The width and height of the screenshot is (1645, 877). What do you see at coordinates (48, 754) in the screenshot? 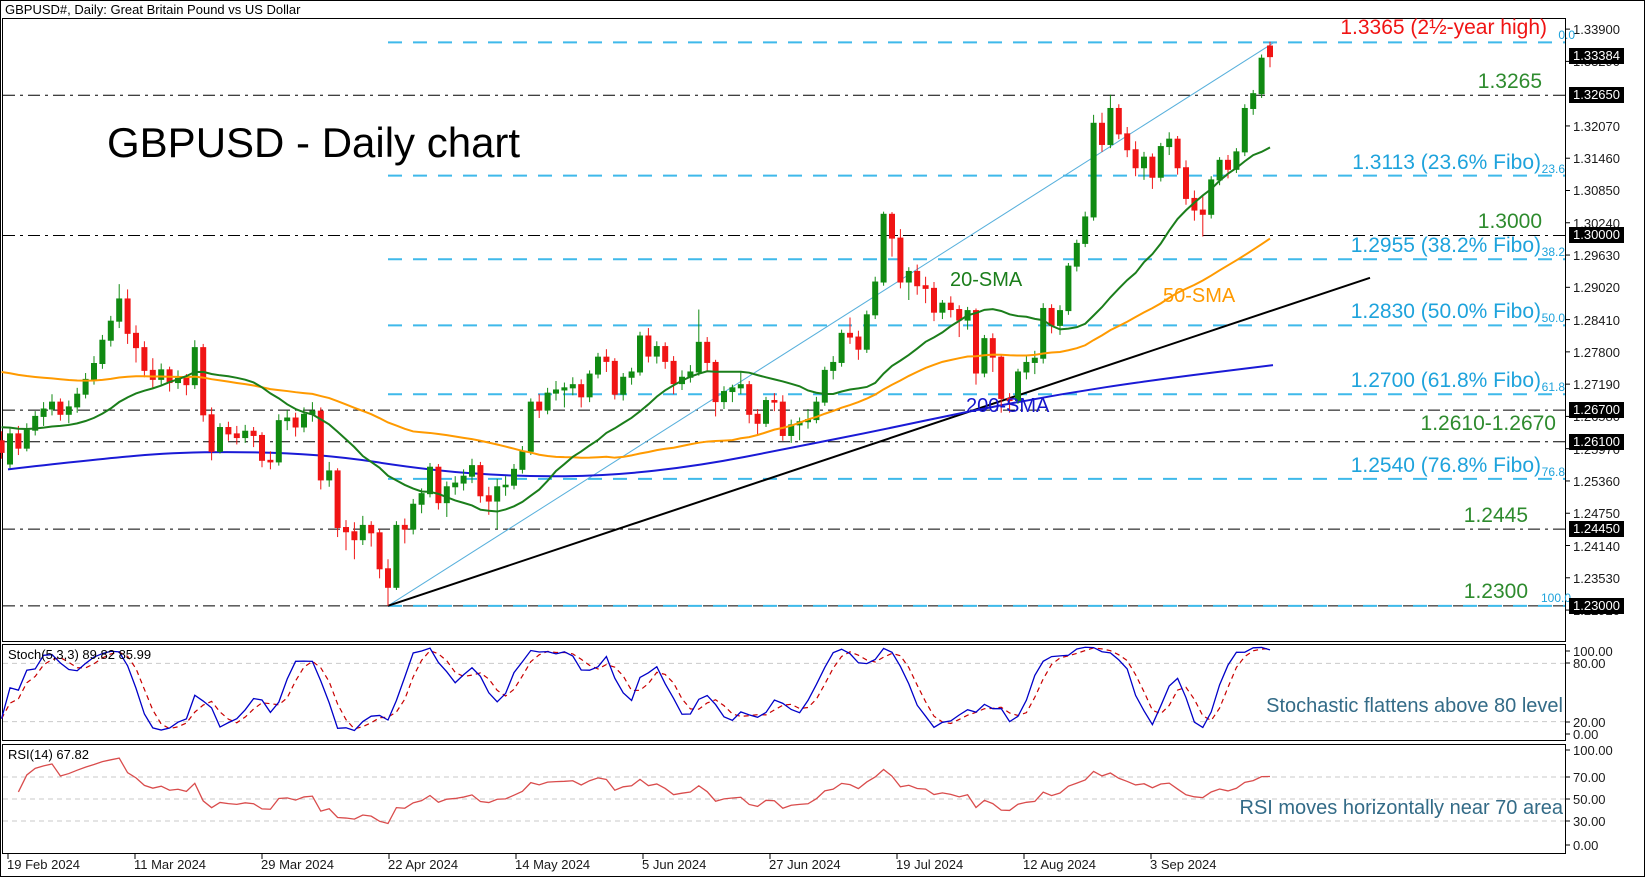
I see `rsi-header: RSI(14) 67.82` at bounding box center [48, 754].